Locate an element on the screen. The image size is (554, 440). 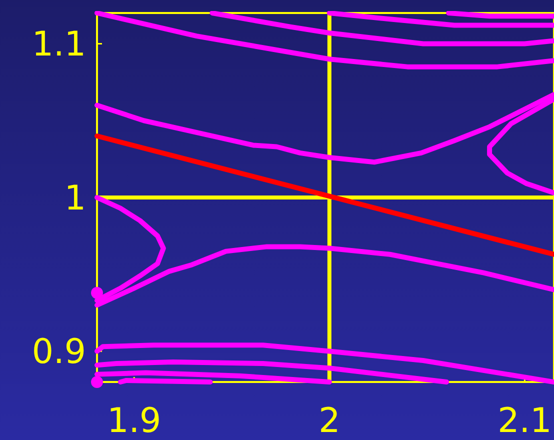
x-tick-label: 2 is located at coordinates (329, 420).